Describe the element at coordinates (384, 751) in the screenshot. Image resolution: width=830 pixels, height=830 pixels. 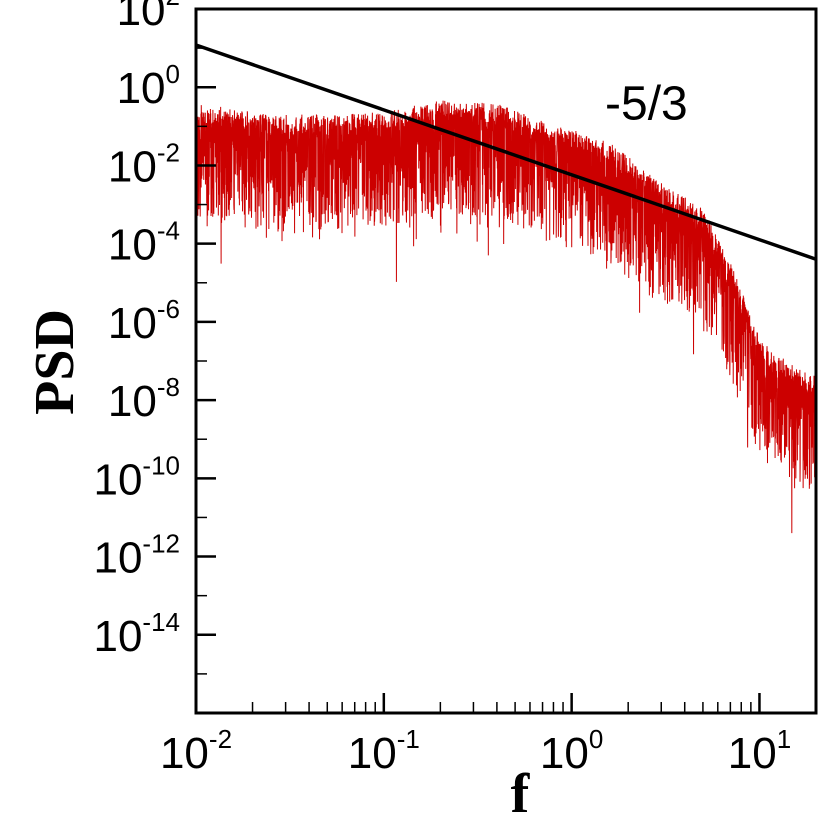
I see `x-tick-label: 10⁻¹` at that location.